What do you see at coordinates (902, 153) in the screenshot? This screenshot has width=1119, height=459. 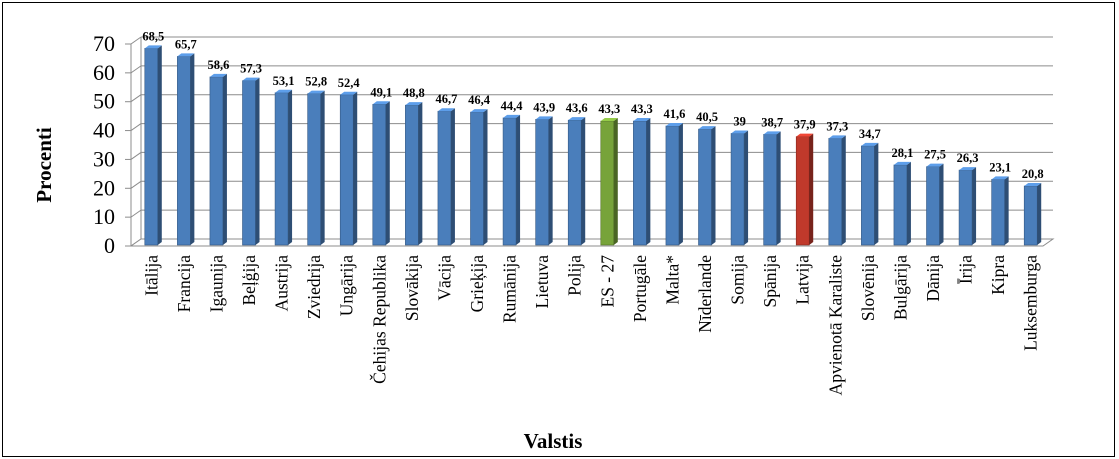 I see `data-label: 28,1` at bounding box center [902, 153].